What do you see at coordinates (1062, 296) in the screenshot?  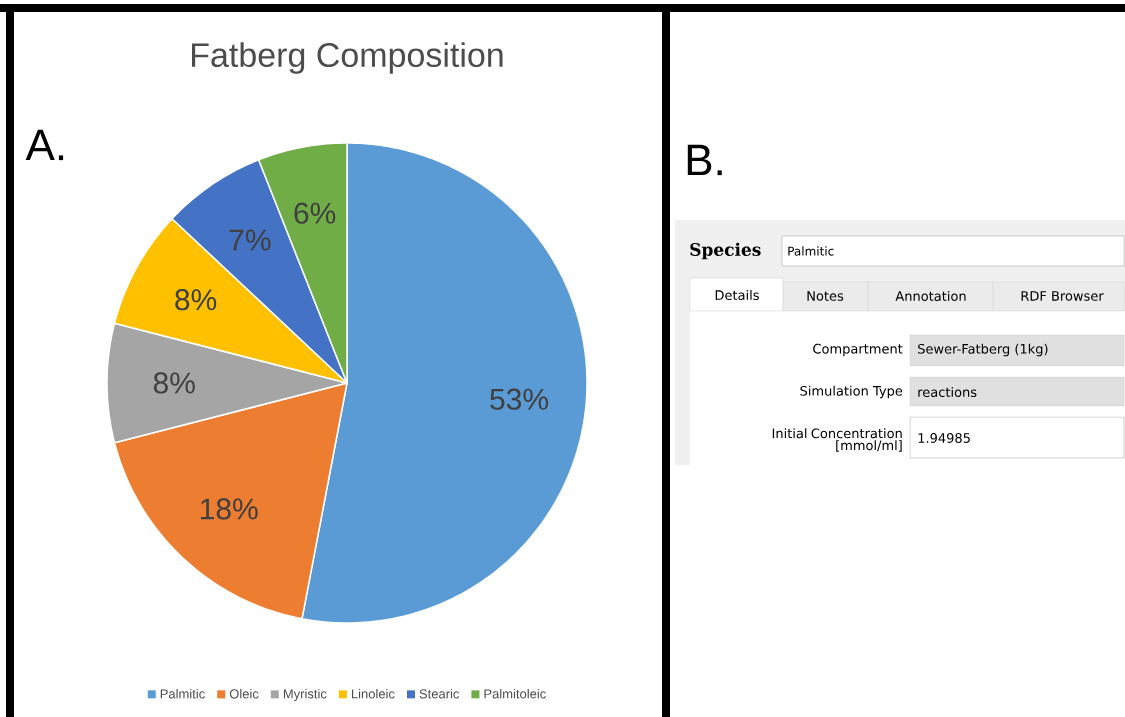 I see `text: RDF Browser` at bounding box center [1062, 296].